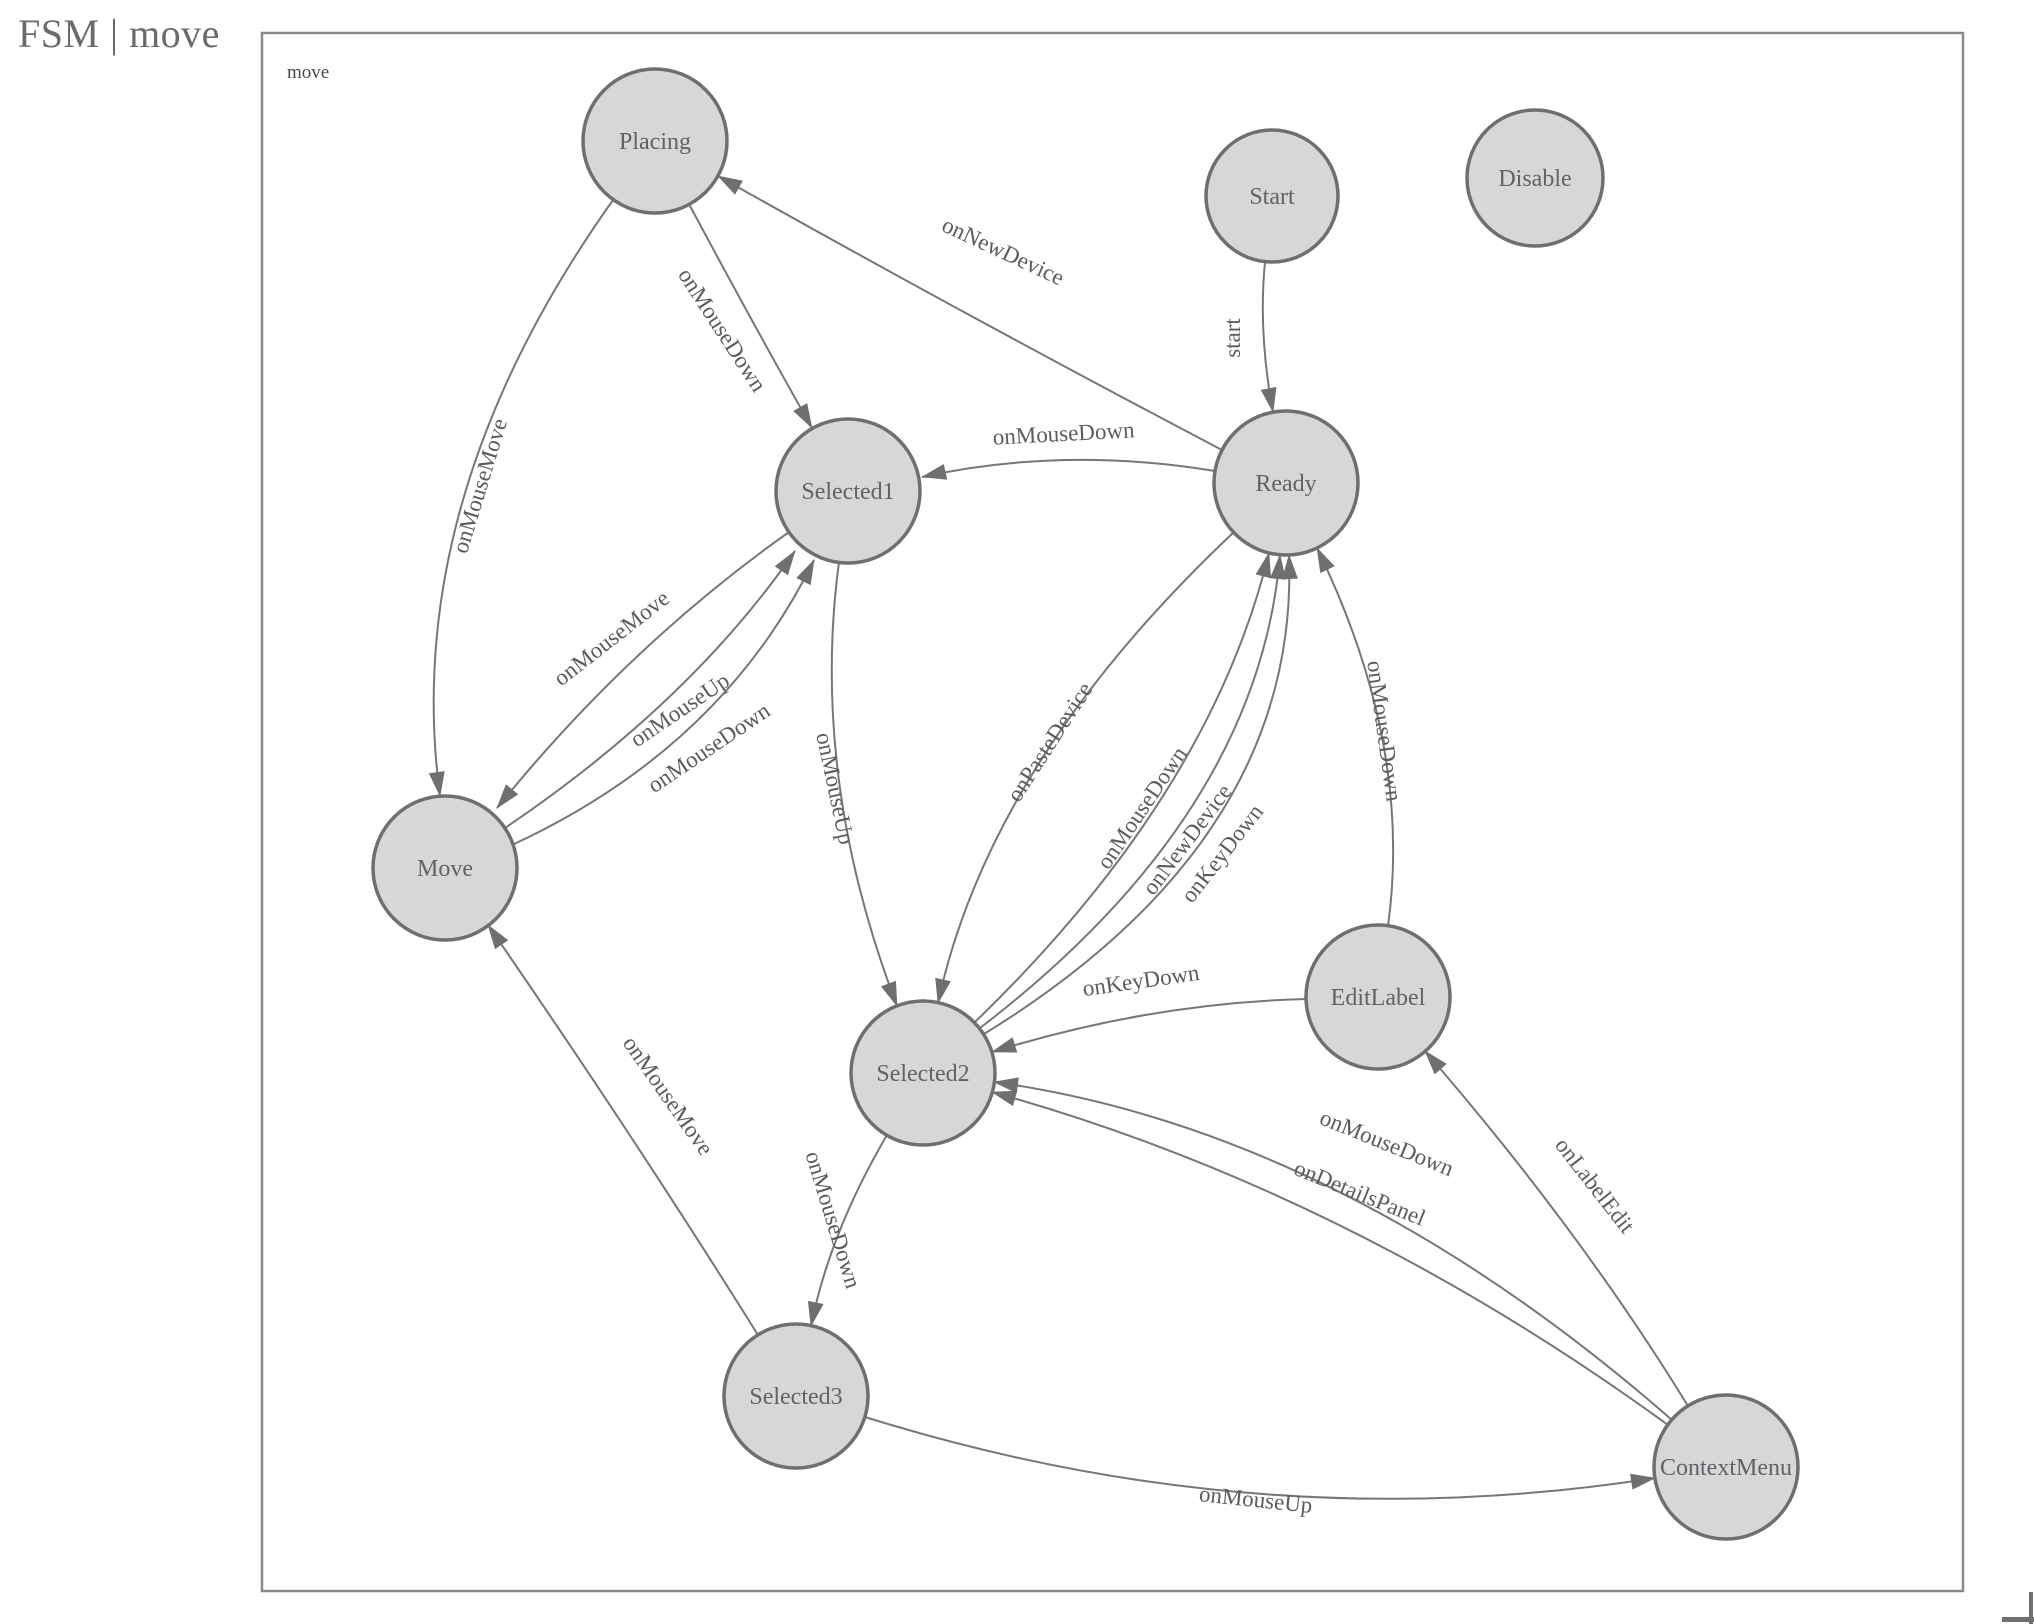 The image size is (2034, 1624). I want to click on state-node-selected3: Selected3, so click(796, 1396).